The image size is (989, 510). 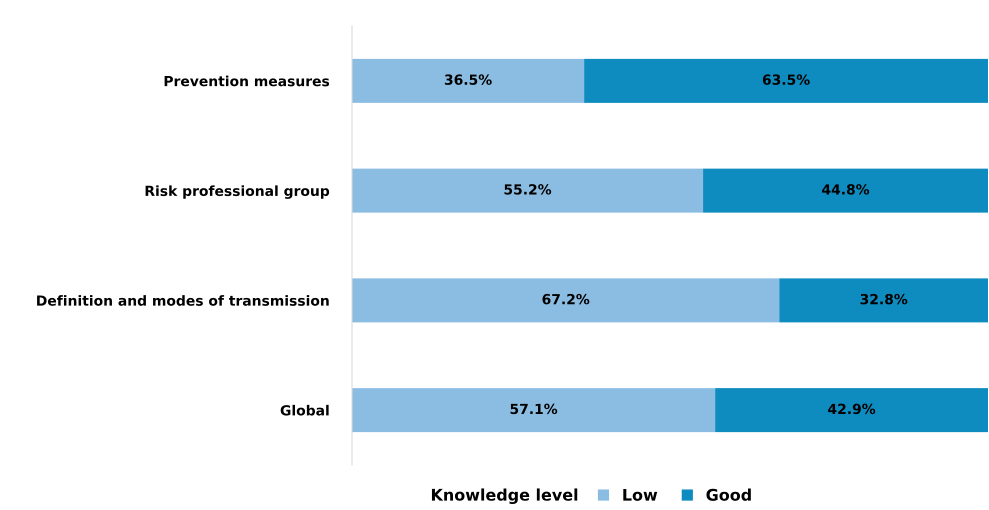 I want to click on data-label: 67.2%, so click(x=566, y=299).